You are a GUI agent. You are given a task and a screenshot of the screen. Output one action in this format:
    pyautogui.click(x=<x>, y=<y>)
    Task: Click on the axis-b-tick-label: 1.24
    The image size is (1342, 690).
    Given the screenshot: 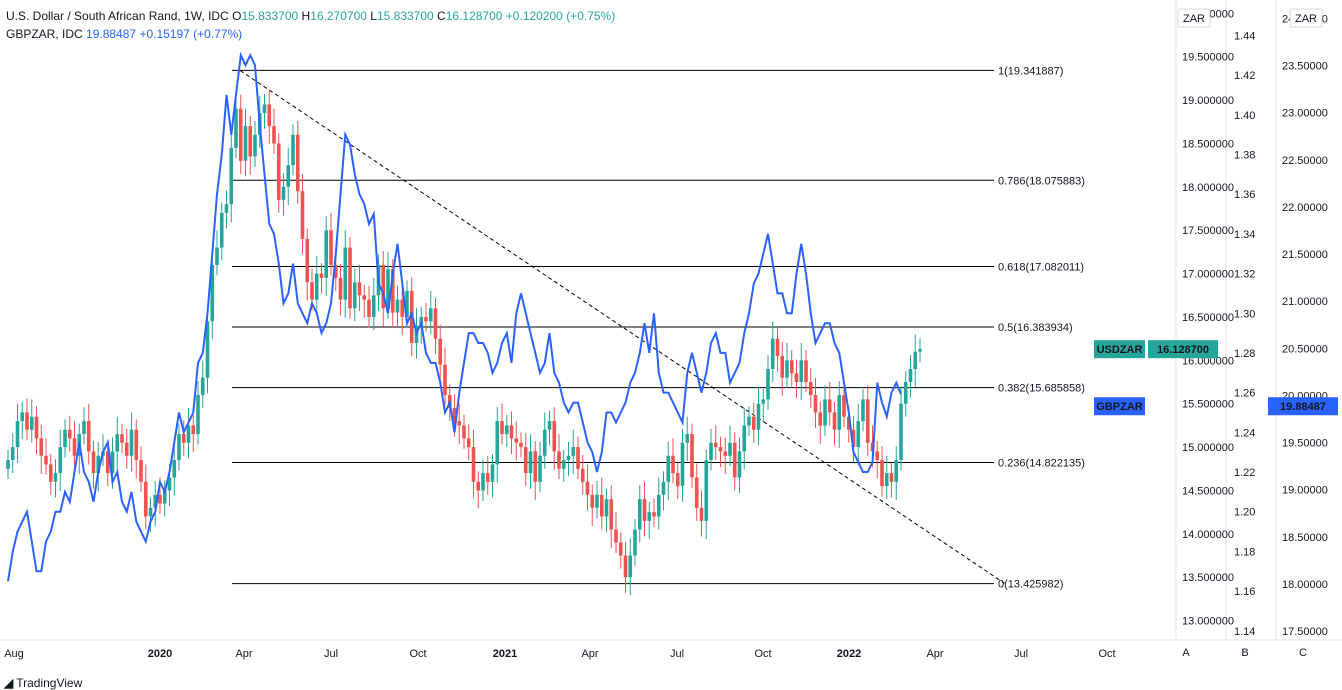 What is the action you would take?
    pyautogui.click(x=1244, y=433)
    